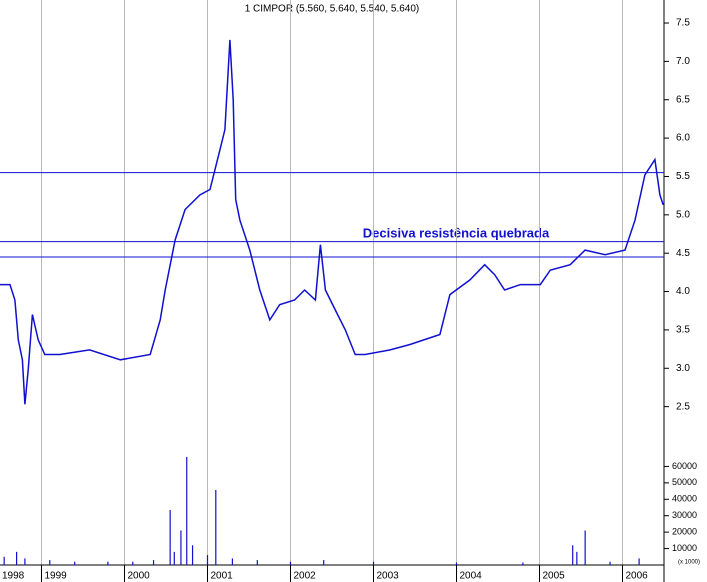  What do you see at coordinates (684, 466) in the screenshot?
I see `y2-tick-label: 60000` at bounding box center [684, 466].